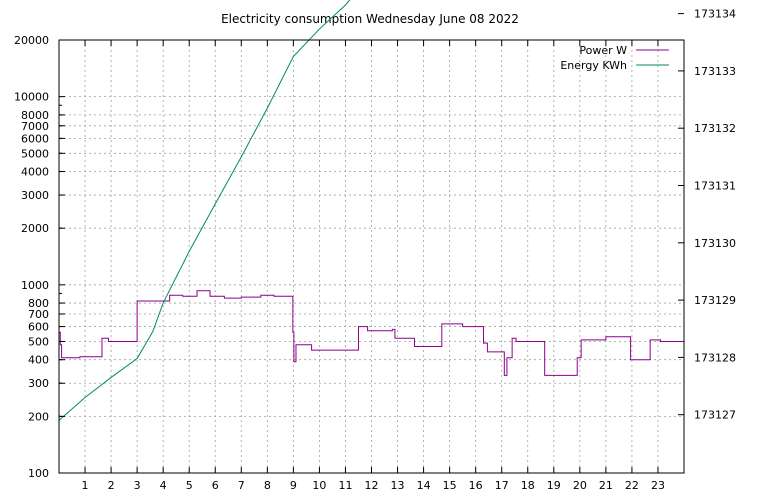 The width and height of the screenshot is (768, 500). I want to click on y-left-tick-label: 5000, so click(35, 153).